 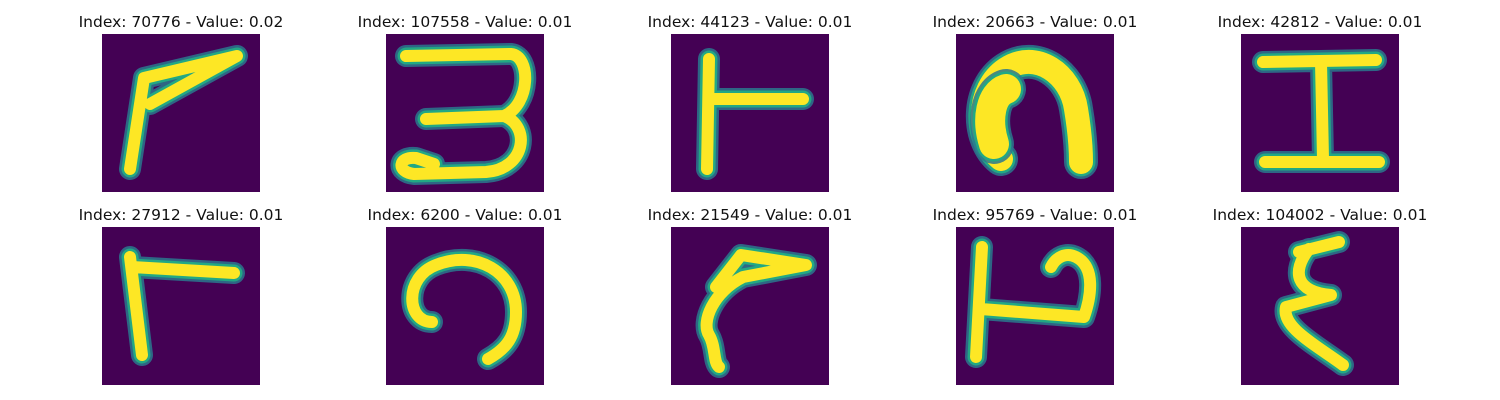 I want to click on panel-8: Index: 21549 - Value: 0.01, so click(x=750, y=297).